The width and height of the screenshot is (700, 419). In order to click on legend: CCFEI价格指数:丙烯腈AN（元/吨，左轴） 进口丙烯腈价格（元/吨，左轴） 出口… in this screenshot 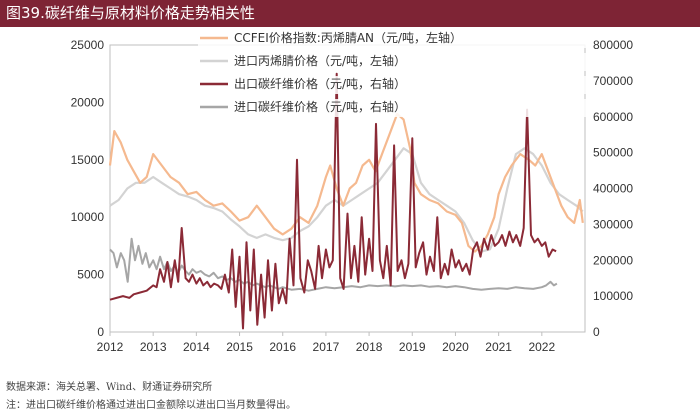, I will do `click(395, 73)`.